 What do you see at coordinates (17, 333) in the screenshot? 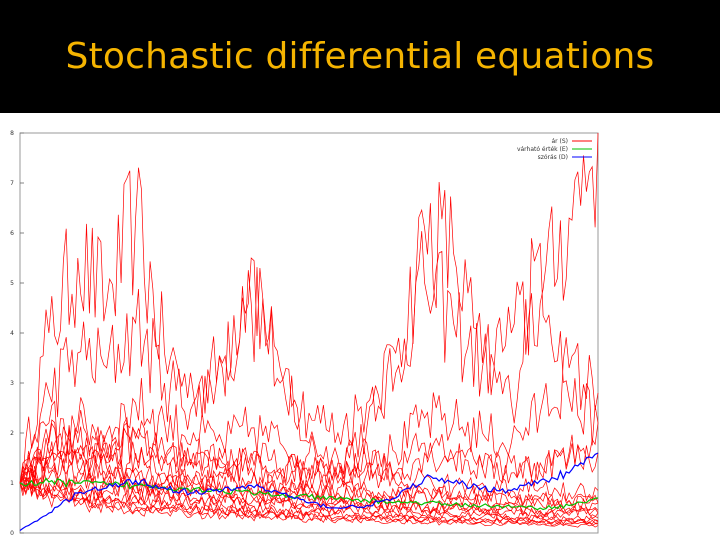
I see `y-axis: 0 1 2 3 4 5 6 7 8` at bounding box center [17, 333].